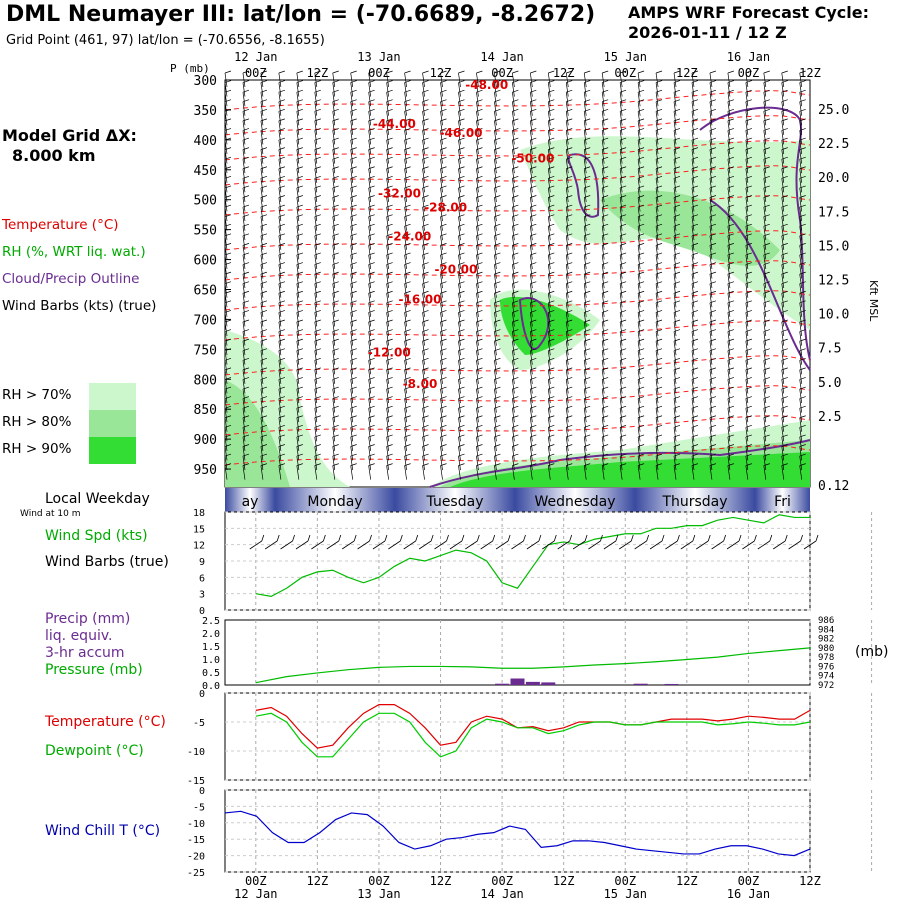 The height and width of the screenshot is (900, 900). Describe the element at coordinates (94, 751) in the screenshot. I see `dewpoint-label: Dewpoint (°C)` at that location.